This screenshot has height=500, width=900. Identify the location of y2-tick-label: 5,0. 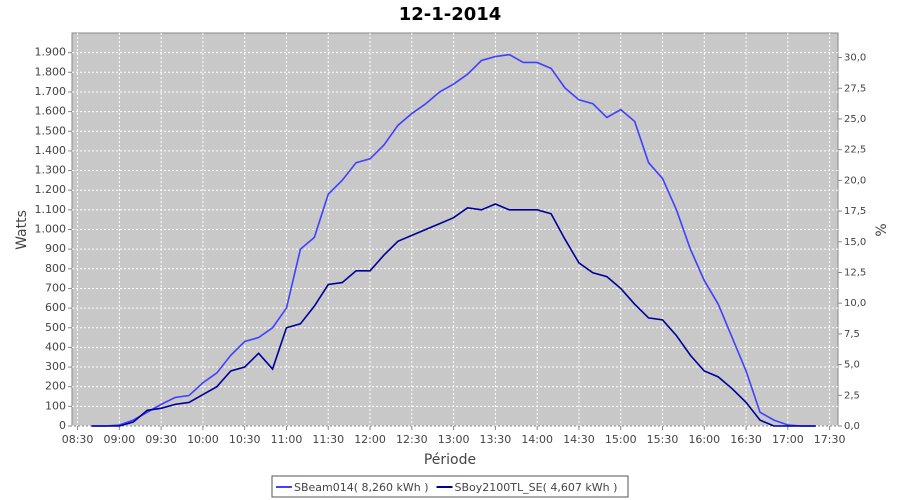
(852, 365).